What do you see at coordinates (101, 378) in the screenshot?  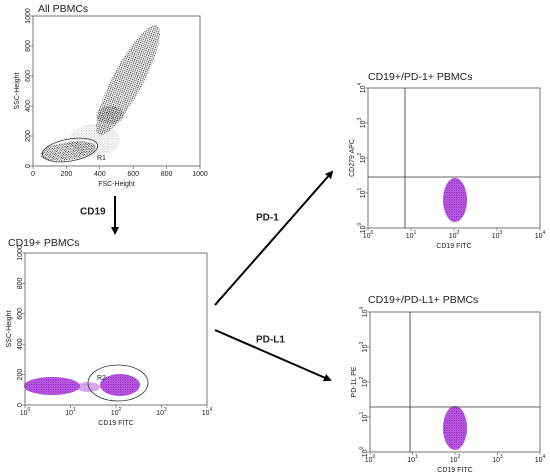 I see `gate-label: R2` at bounding box center [101, 378].